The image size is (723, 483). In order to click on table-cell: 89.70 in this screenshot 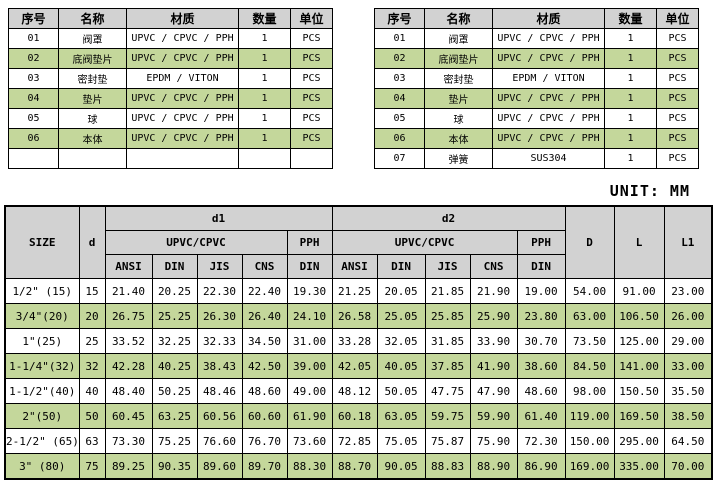, I will do `click(264, 466)`.